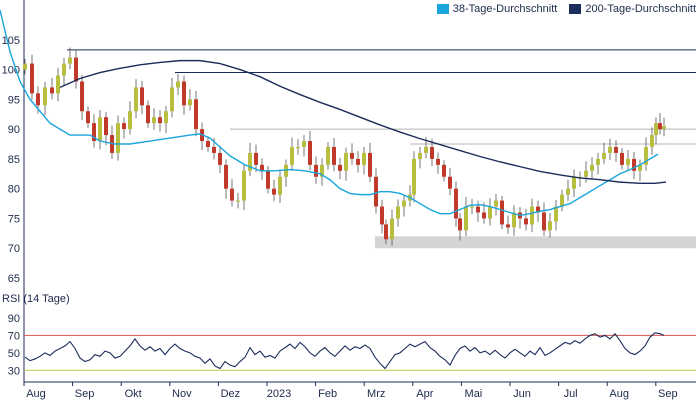 The width and height of the screenshot is (700, 400). What do you see at coordinates (14, 190) in the screenshot?
I see `price-tick-80: 80` at bounding box center [14, 190].